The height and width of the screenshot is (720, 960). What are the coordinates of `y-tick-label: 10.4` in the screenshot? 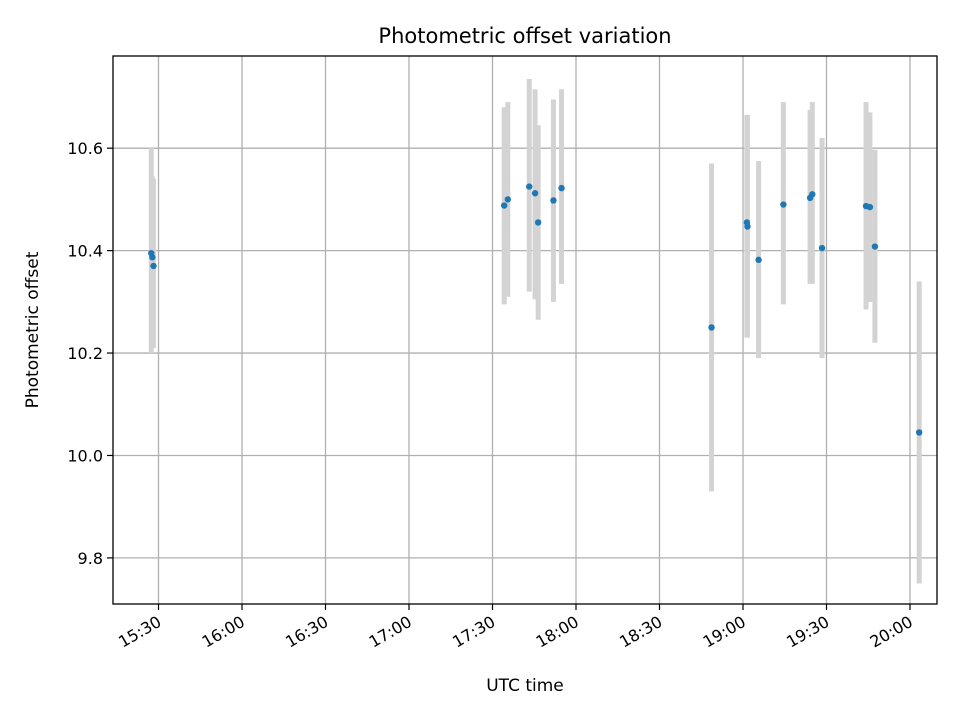 It's located at (85, 251).